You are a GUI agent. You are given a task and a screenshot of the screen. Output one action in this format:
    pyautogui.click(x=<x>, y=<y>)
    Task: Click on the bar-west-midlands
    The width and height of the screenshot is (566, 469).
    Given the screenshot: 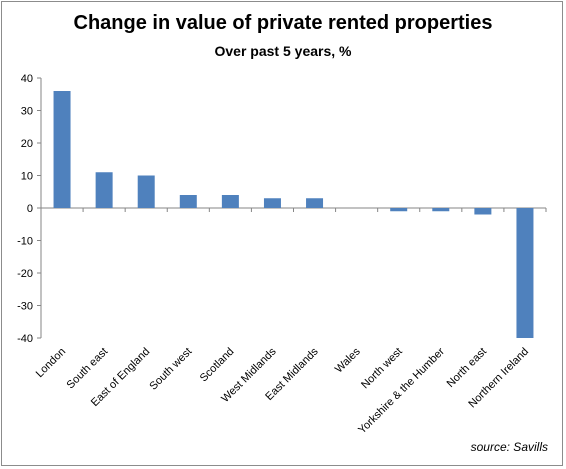 What is the action you would take?
    pyautogui.click(x=272, y=203)
    